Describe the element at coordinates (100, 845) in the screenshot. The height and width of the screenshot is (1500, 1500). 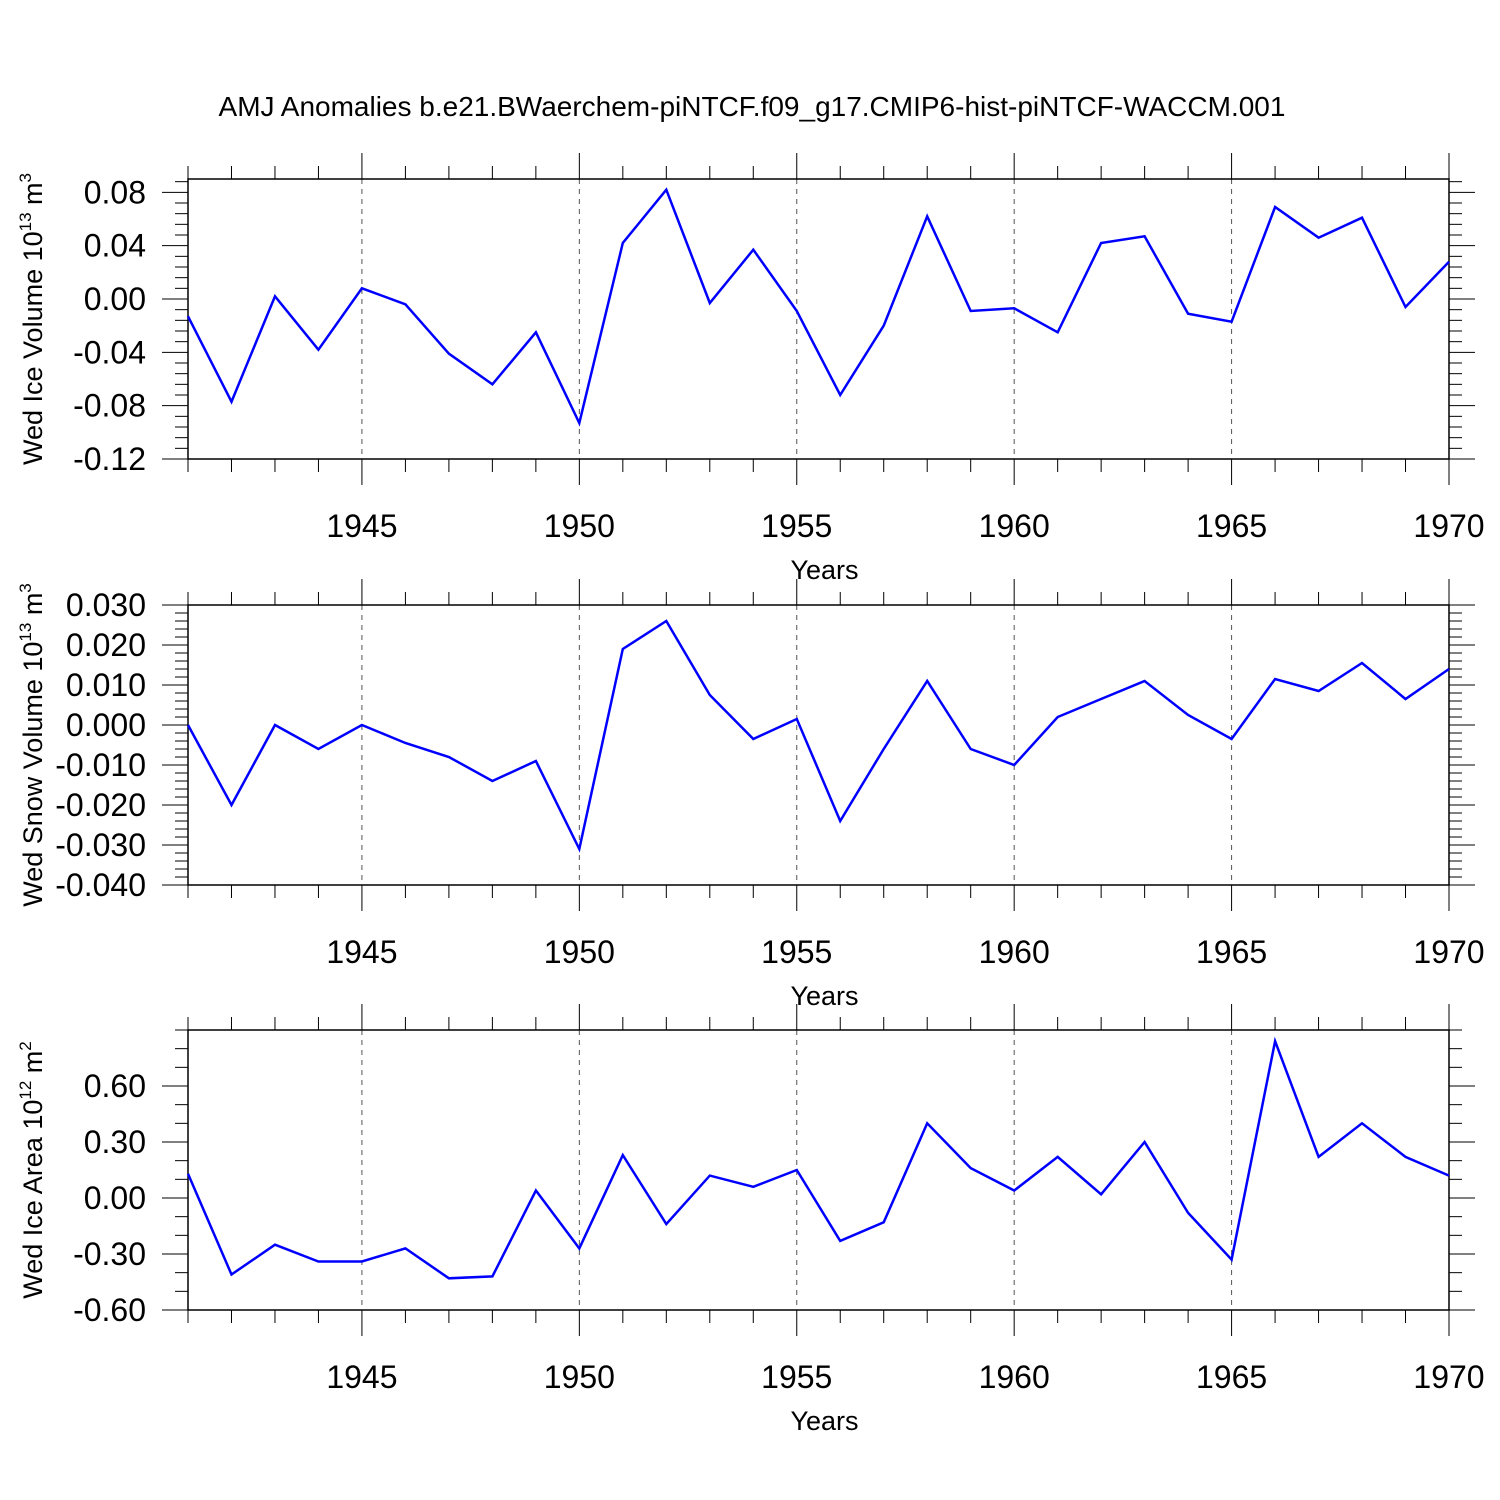
I see `y-tick-label: -0.030` at that location.